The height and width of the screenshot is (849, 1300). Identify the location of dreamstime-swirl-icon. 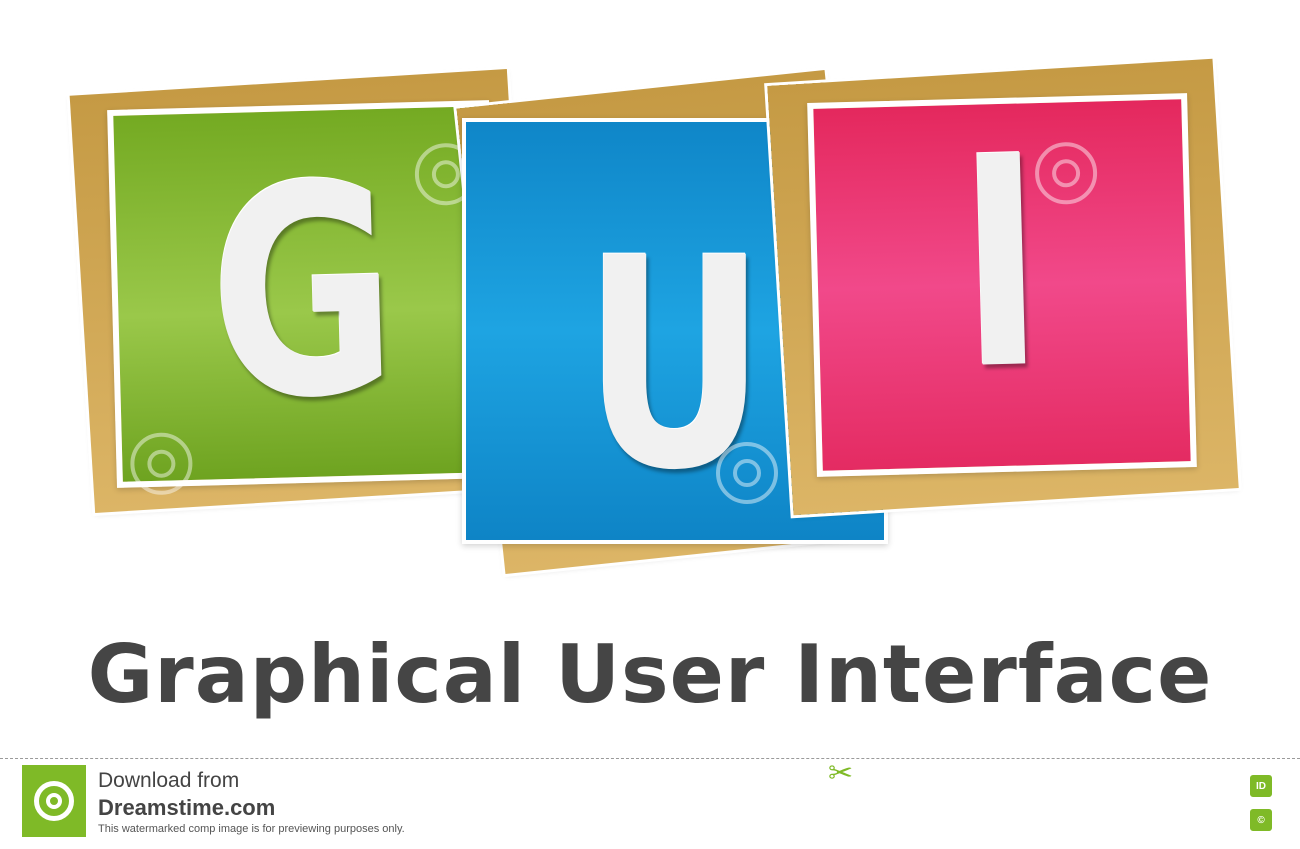
(54, 801).